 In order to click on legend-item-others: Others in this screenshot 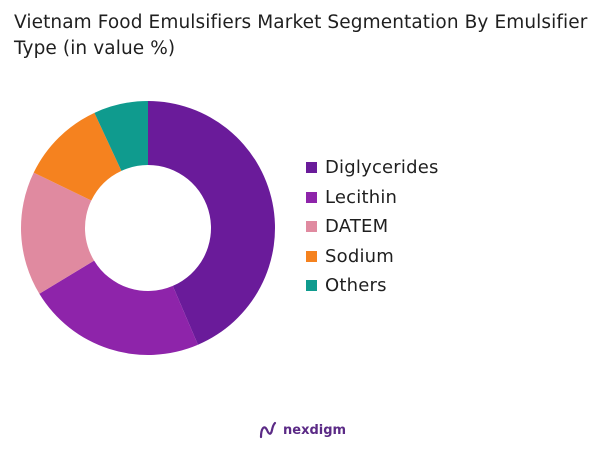, I will do `click(372, 286)`.